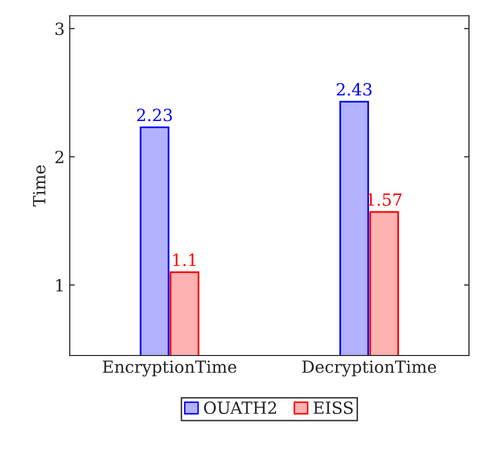  What do you see at coordinates (240, 407) in the screenshot?
I see `legend-label: OUATH2` at bounding box center [240, 407].